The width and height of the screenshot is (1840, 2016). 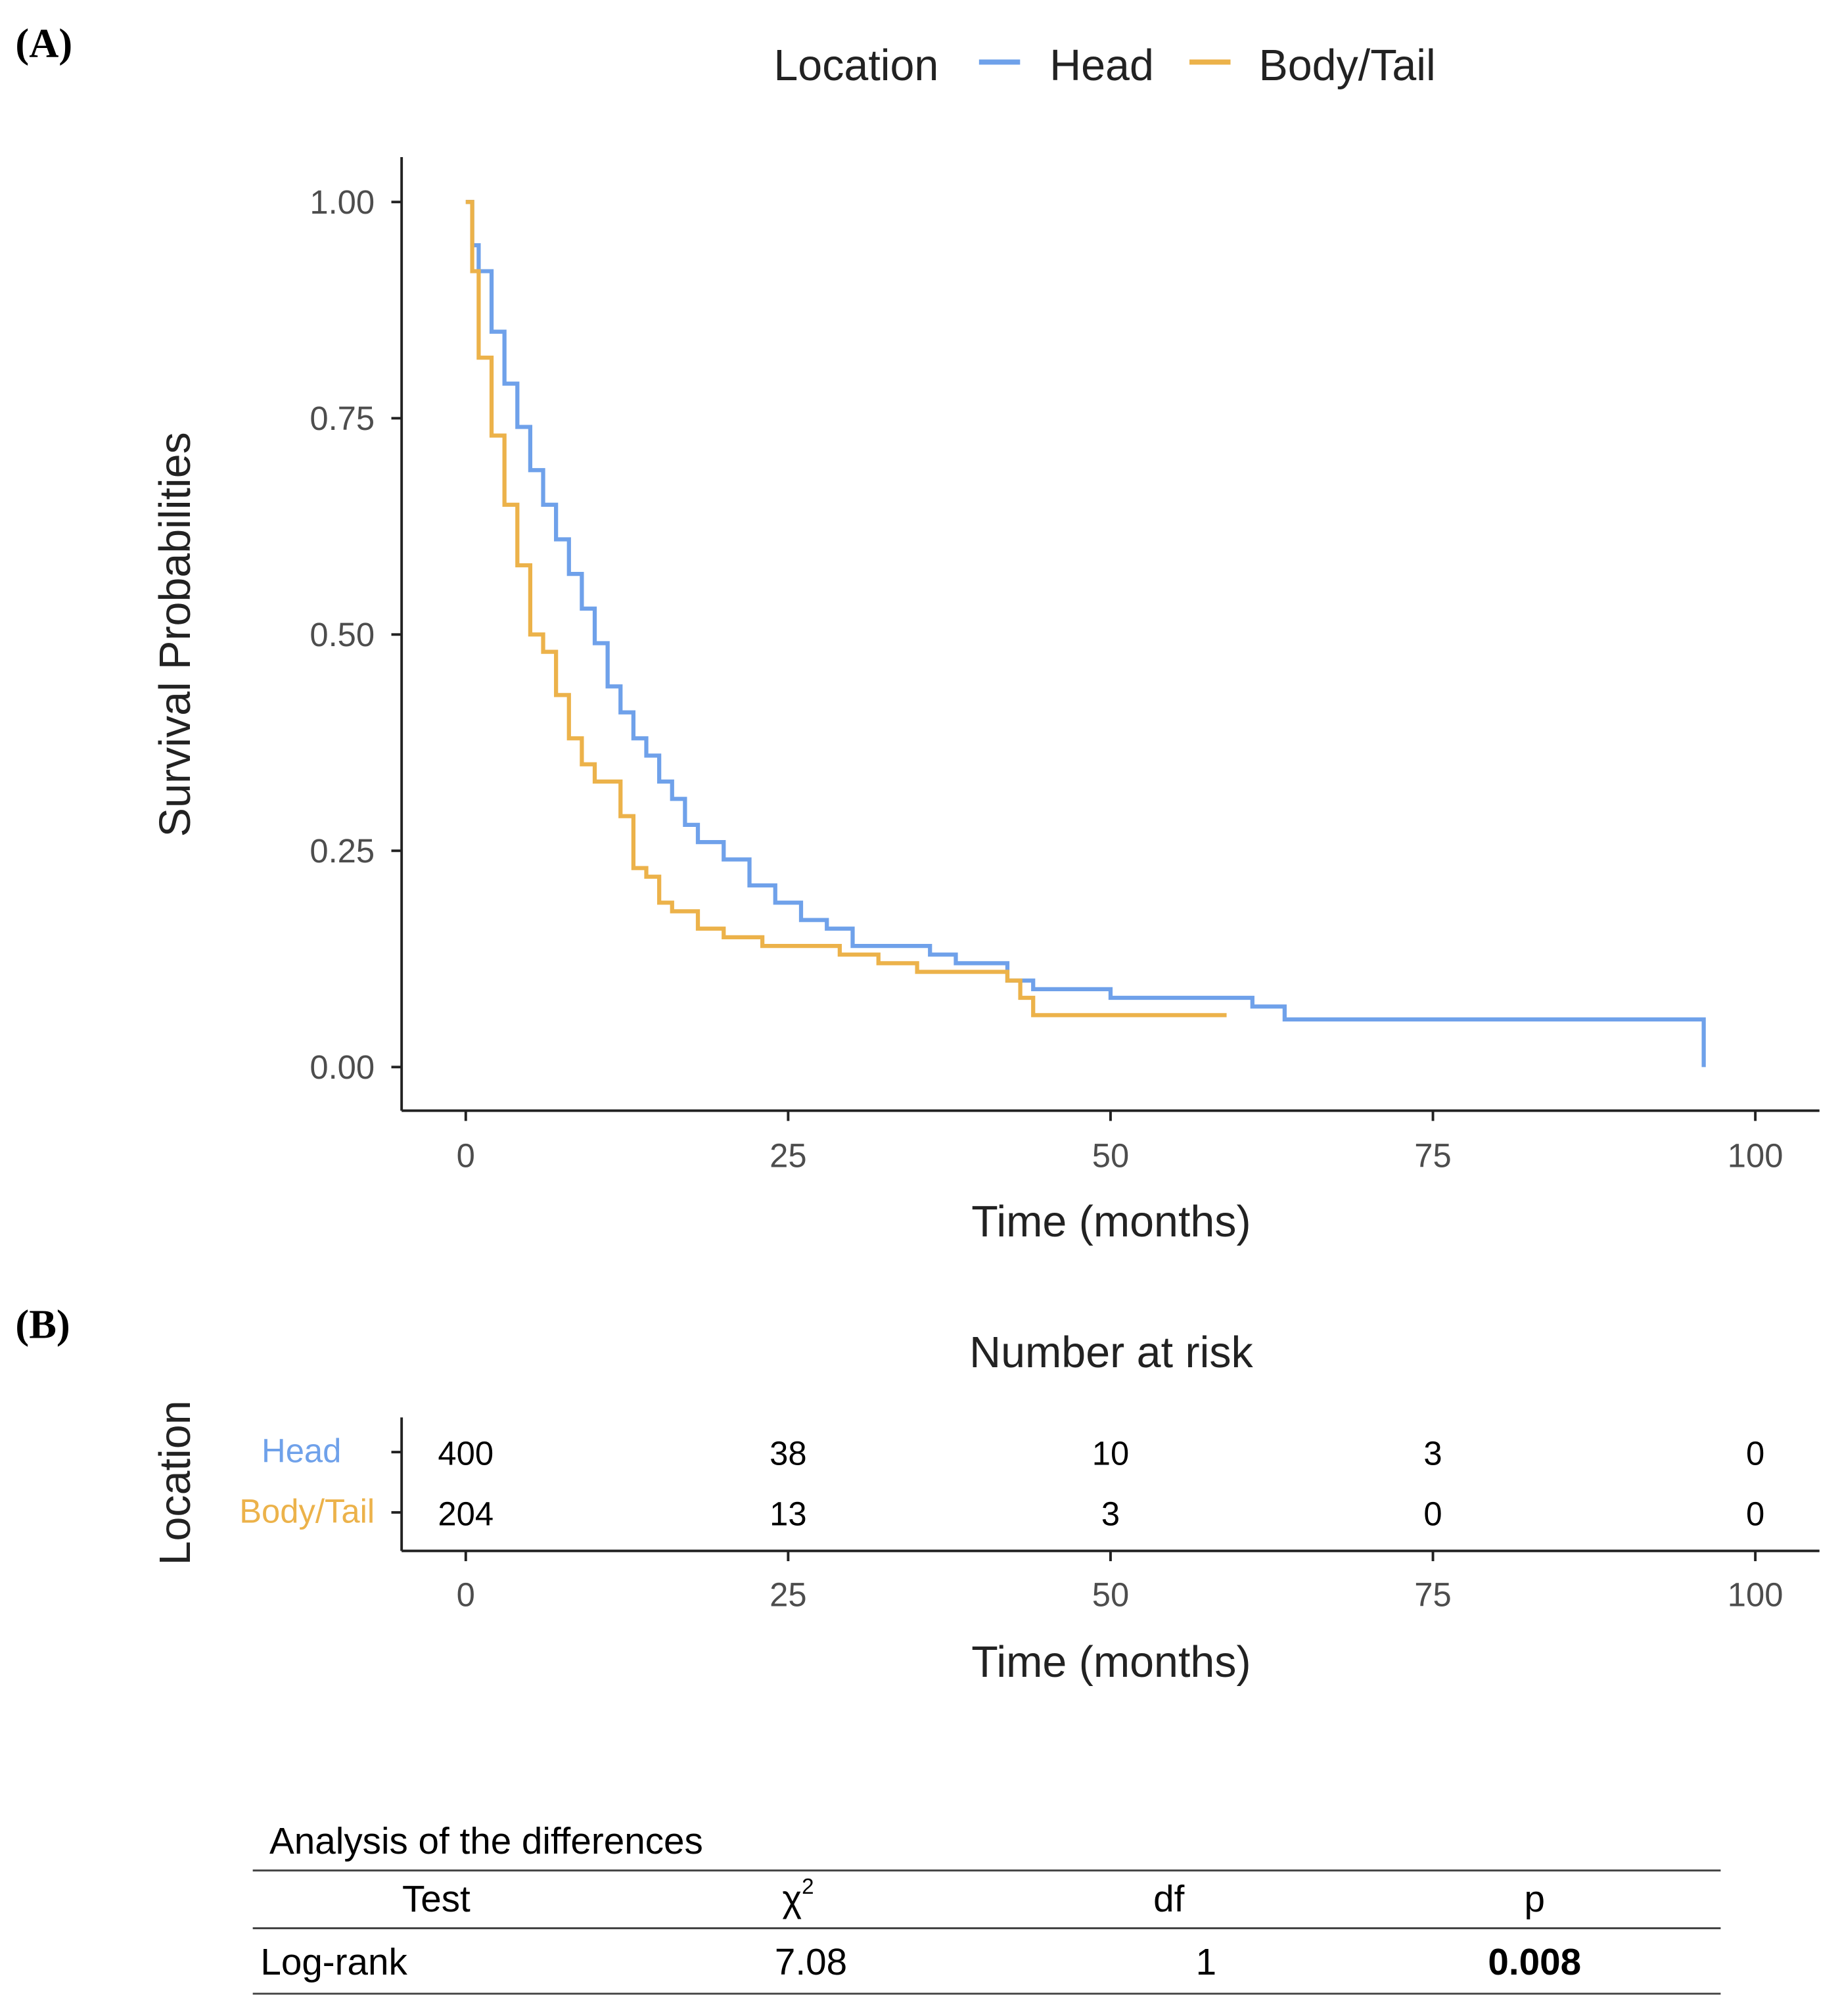 What do you see at coordinates (1110, 1156) in the screenshot?
I see `x-tick-label: 50` at bounding box center [1110, 1156].